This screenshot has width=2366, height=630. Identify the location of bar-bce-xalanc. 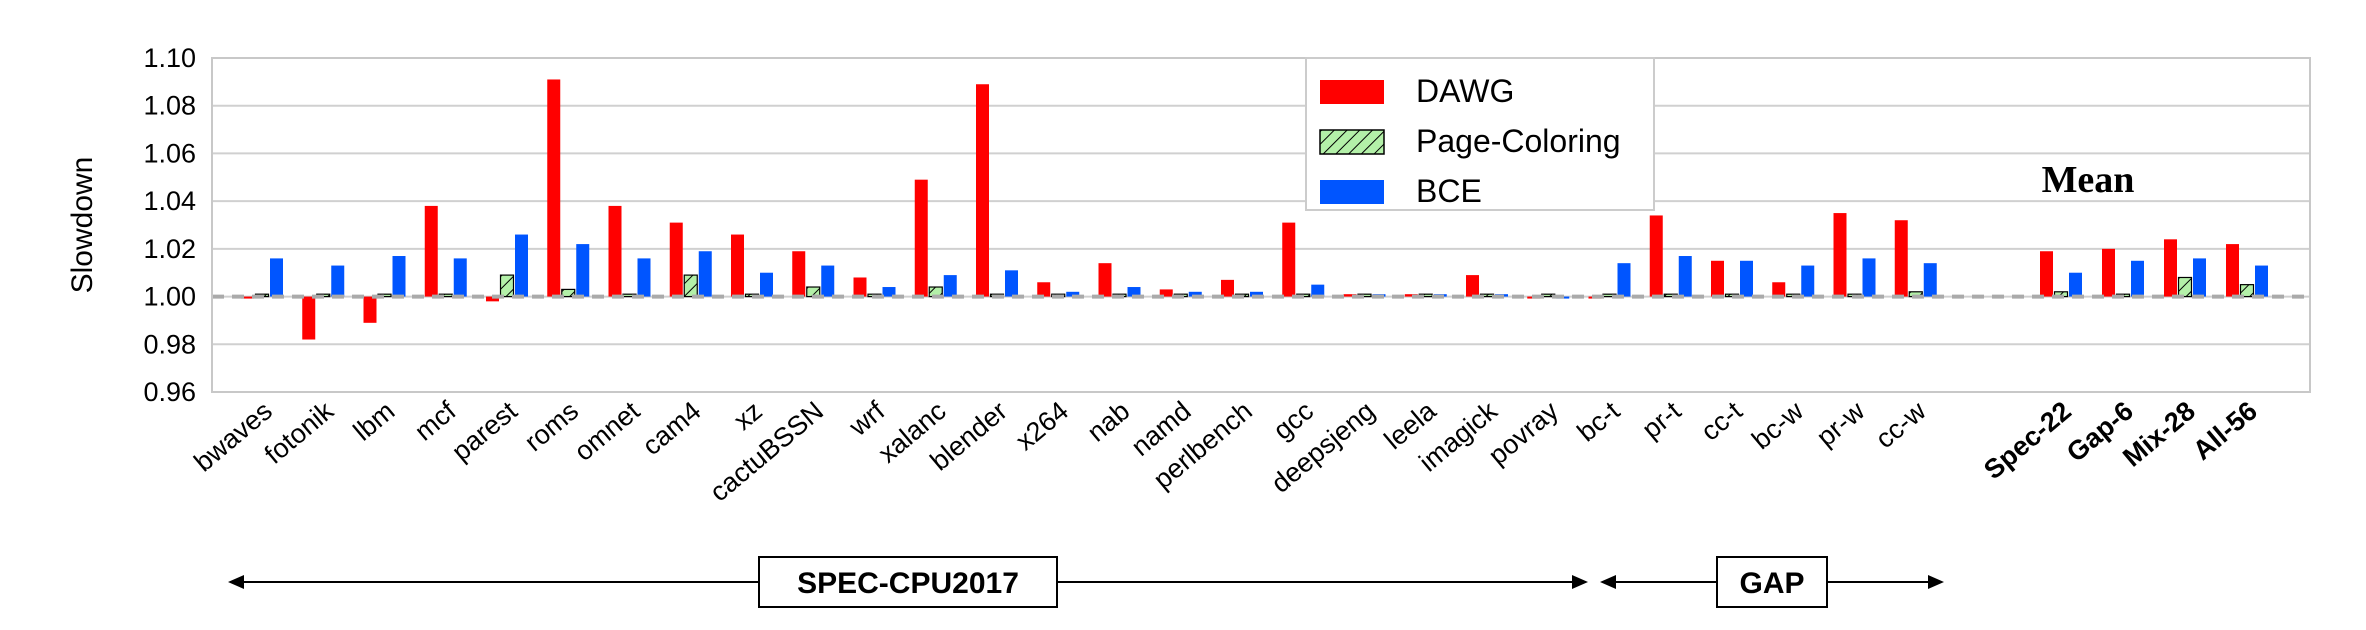
(950, 286).